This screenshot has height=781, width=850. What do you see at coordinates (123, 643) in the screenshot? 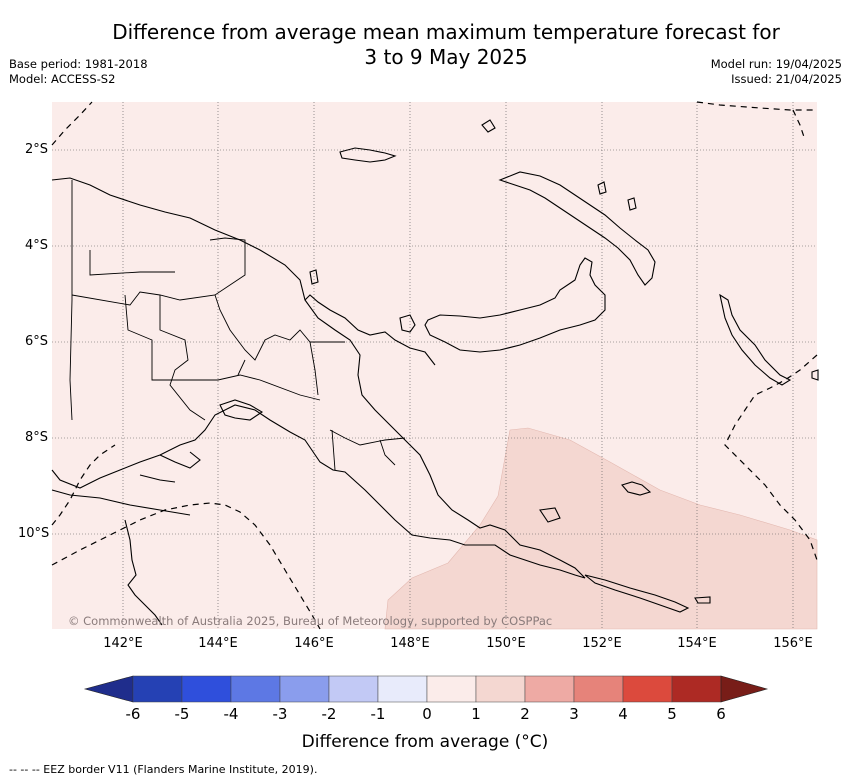
I see `lon-label-142: 142°E` at bounding box center [123, 643].